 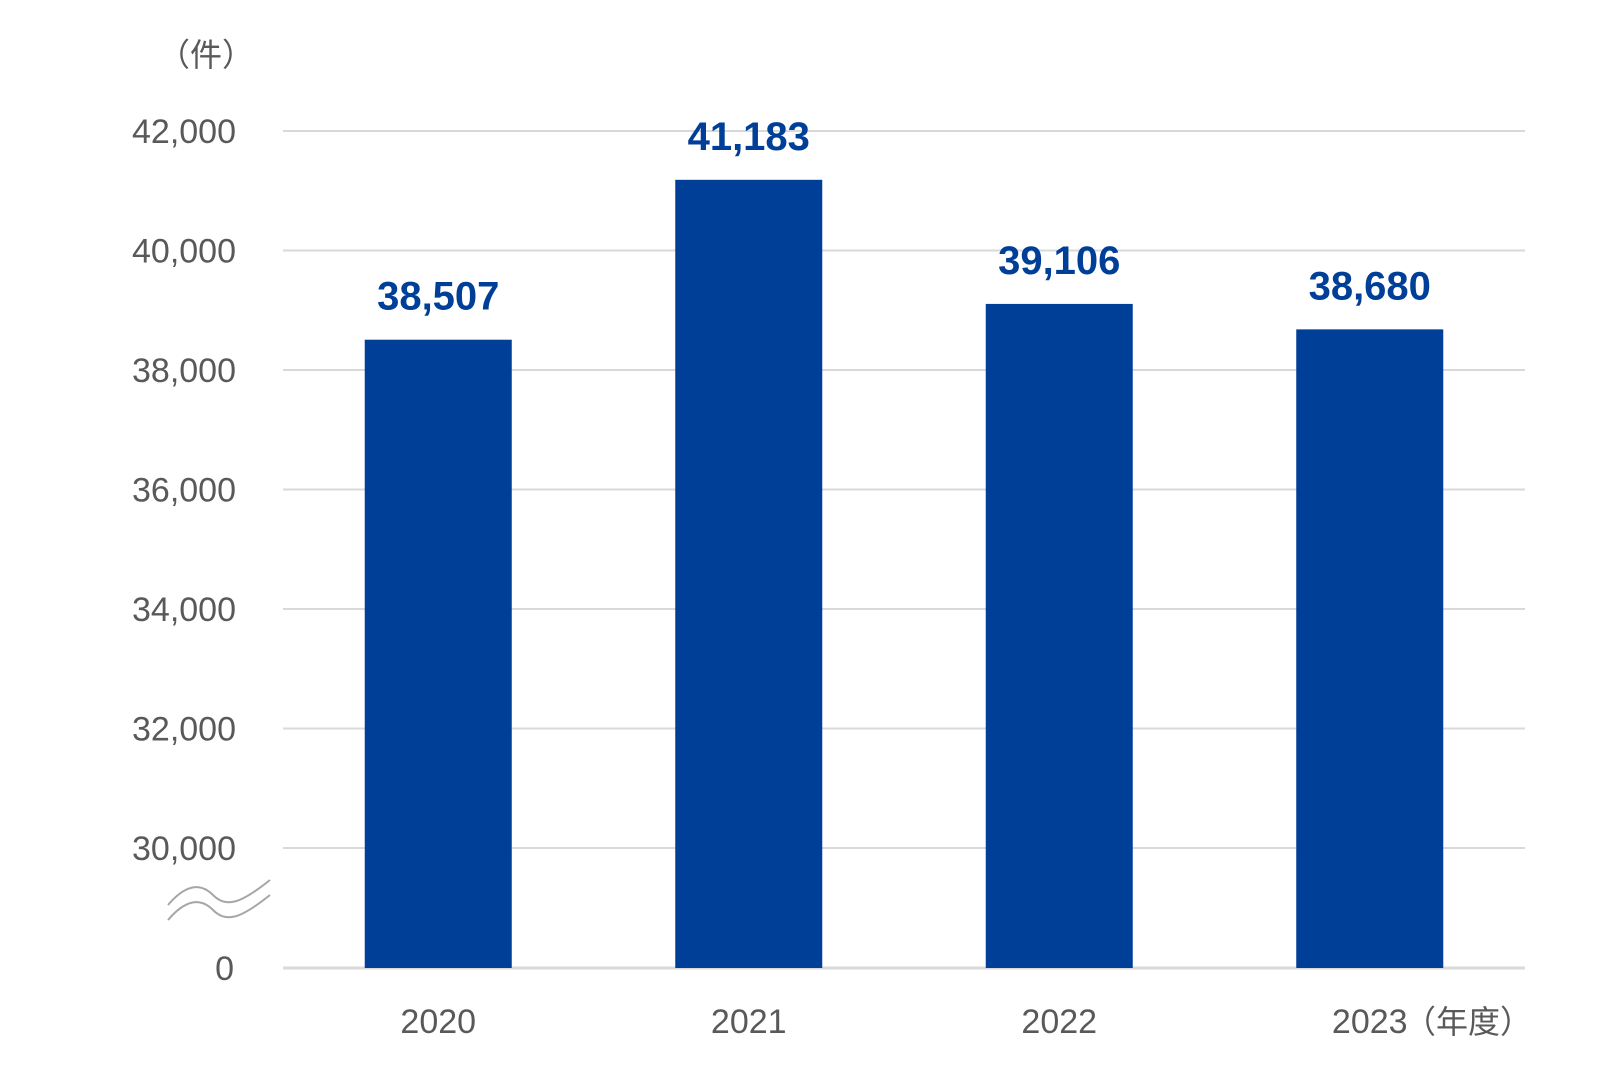 I want to click on x-tick-label: 2022, so click(x=1059, y=1022).